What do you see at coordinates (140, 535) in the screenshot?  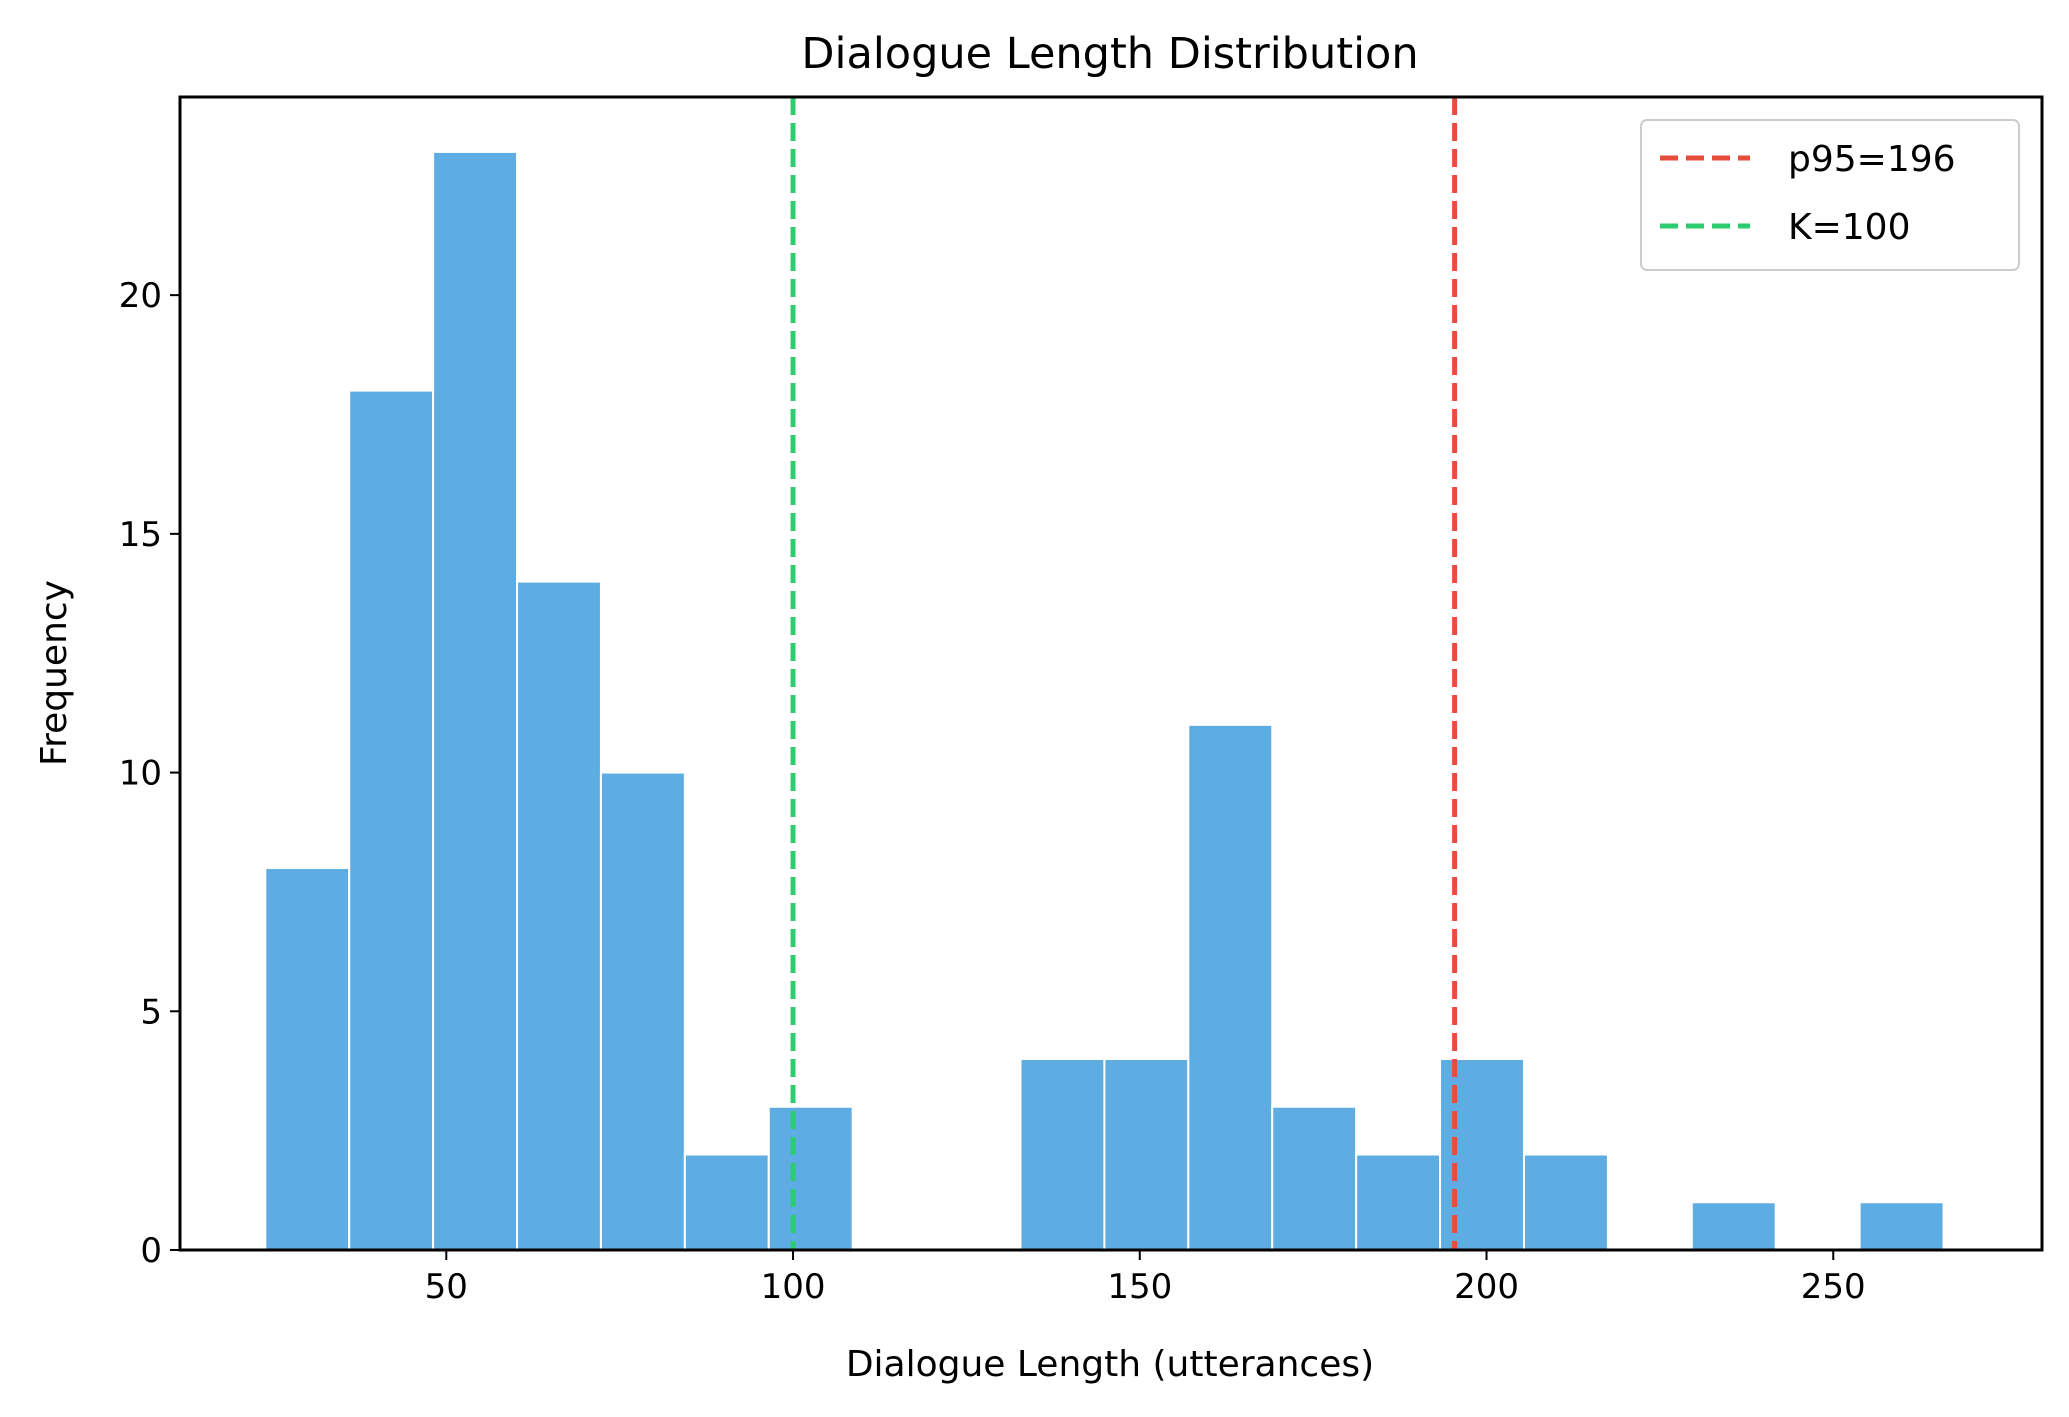 I see `y-tick-label: 15` at bounding box center [140, 535].